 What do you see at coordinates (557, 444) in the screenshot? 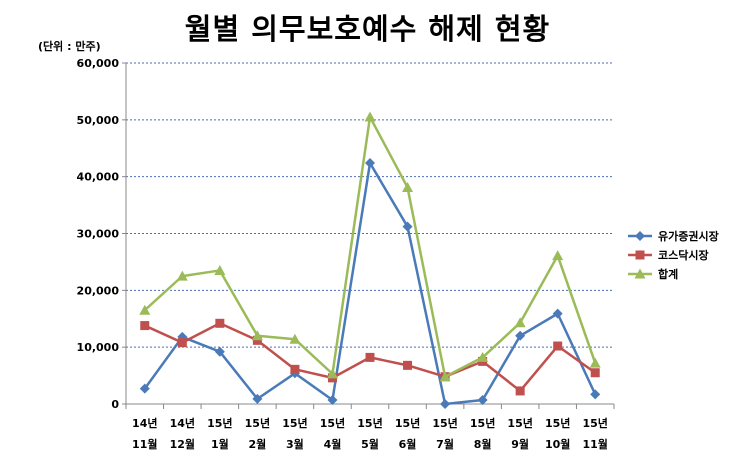
I see `x-tick-label-month: 10월` at bounding box center [557, 444].